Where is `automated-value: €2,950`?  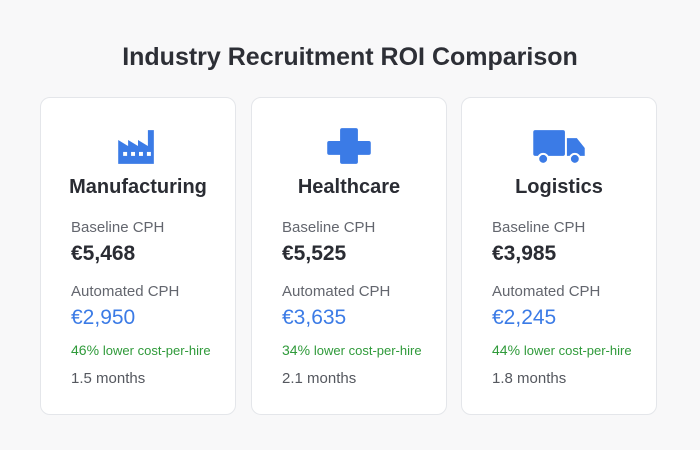
automated-value: €2,950 is located at coordinates (103, 317).